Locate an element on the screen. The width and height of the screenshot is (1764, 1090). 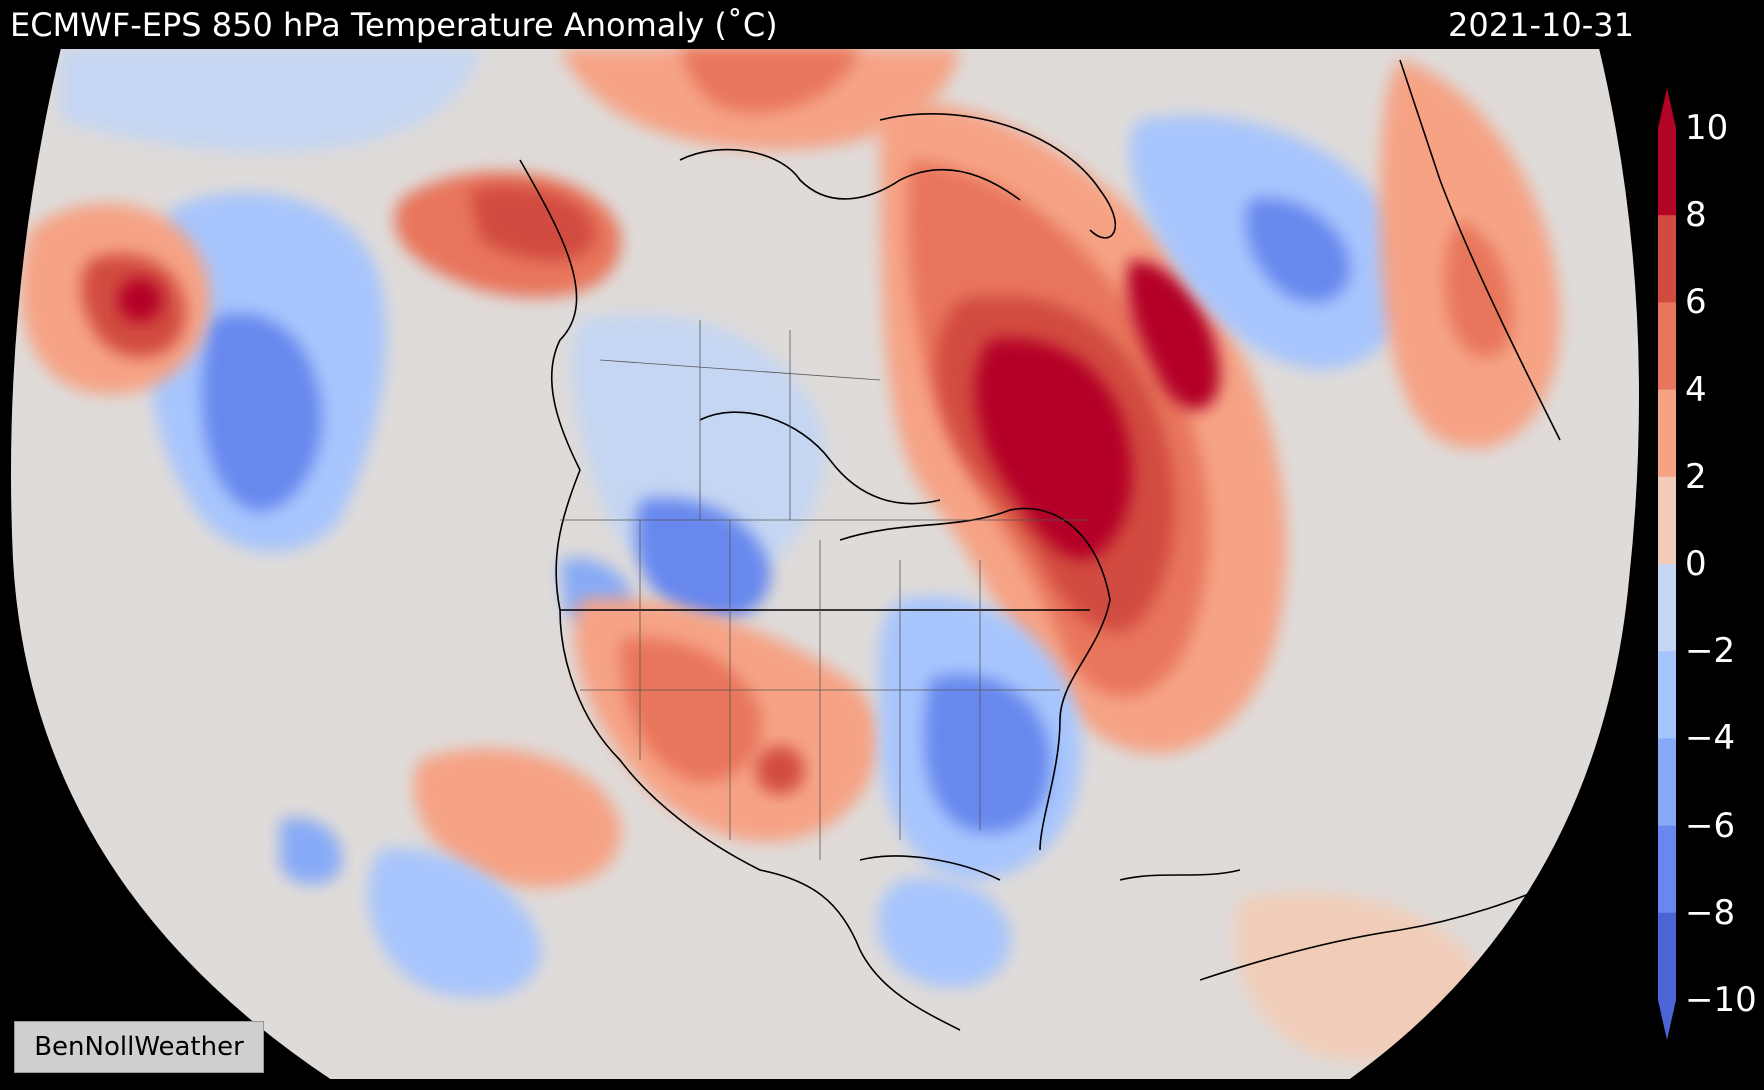
colorbar-tick-label: −8 is located at coordinates (1710, 912).